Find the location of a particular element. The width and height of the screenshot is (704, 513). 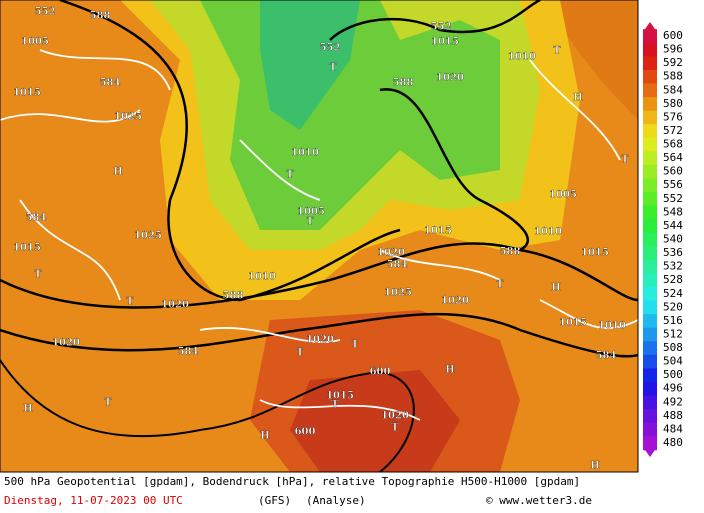

footer-source: © www.wetter3.de is located at coordinates (539, 500).